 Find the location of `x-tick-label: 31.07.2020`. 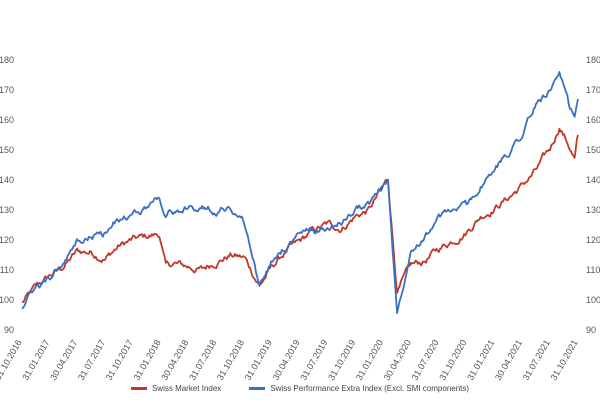

x-tick-label: 31.07.2020 is located at coordinates (425, 360).